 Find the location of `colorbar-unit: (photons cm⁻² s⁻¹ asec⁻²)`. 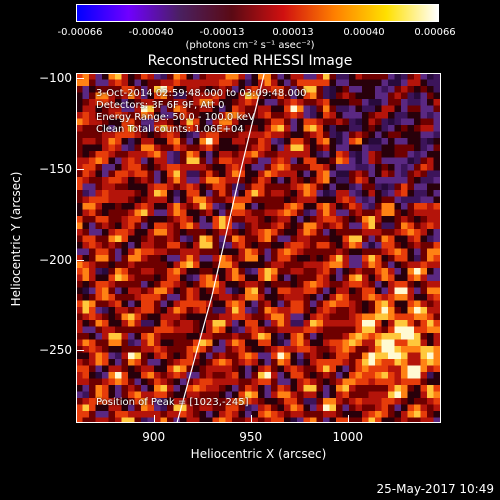

colorbar-unit: (photons cm⁻² s⁻¹ asec⁻²) is located at coordinates (250, 45).